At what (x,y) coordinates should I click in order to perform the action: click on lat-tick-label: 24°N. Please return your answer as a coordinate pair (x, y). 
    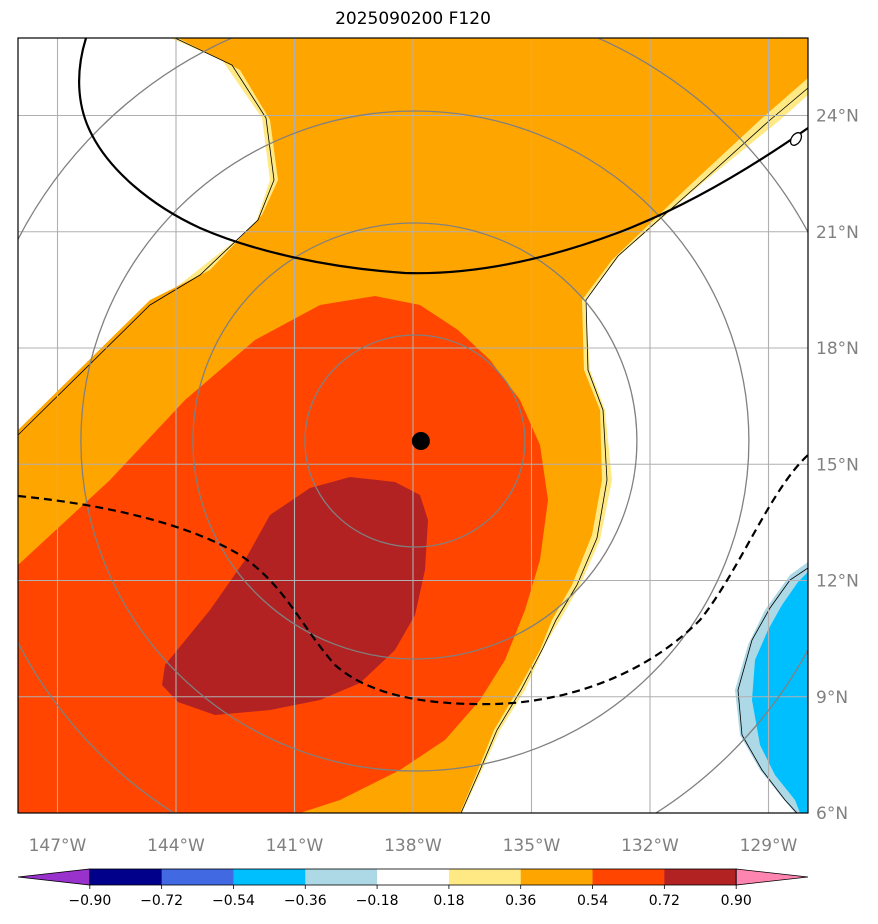
    Looking at the image, I should click on (837, 117).